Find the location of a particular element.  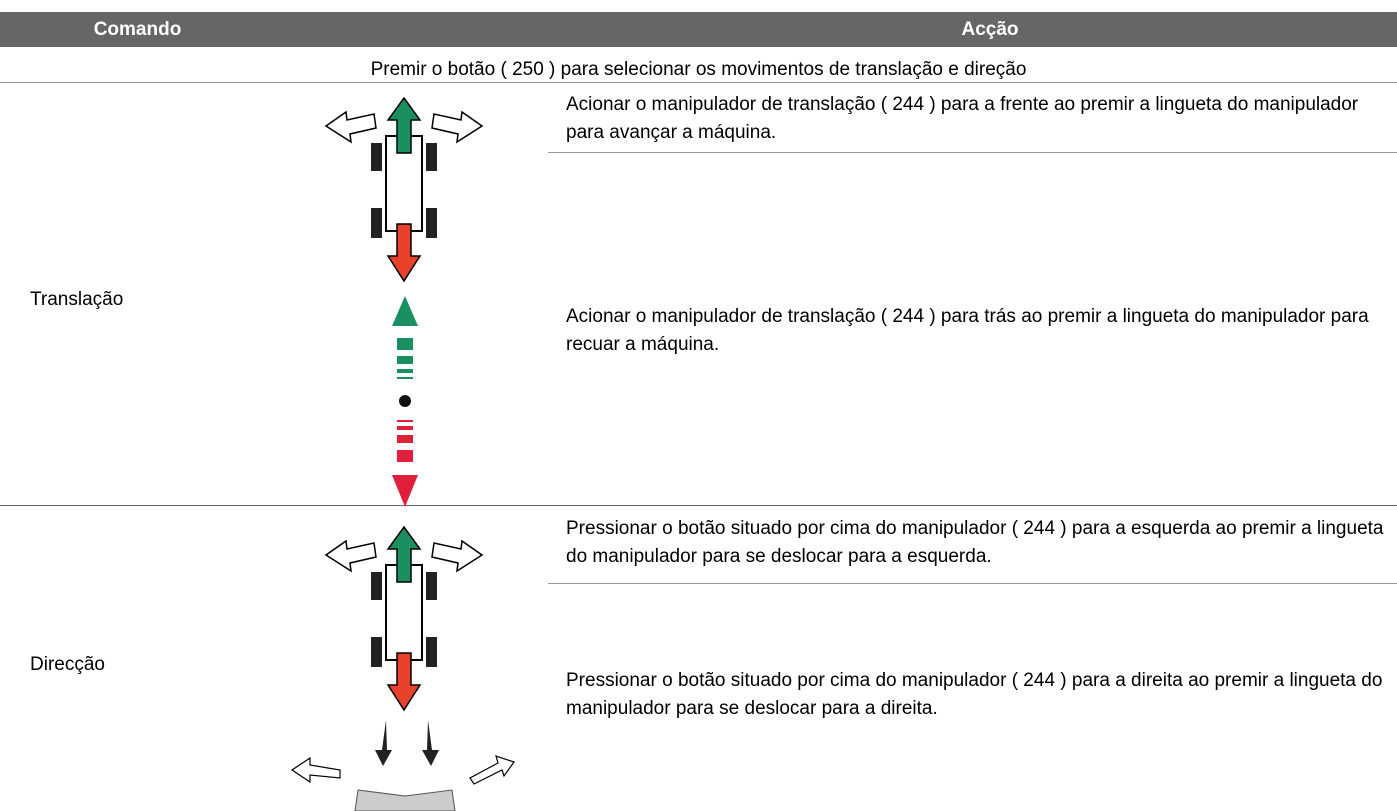

command-label: Direcção is located at coordinates (67, 664).